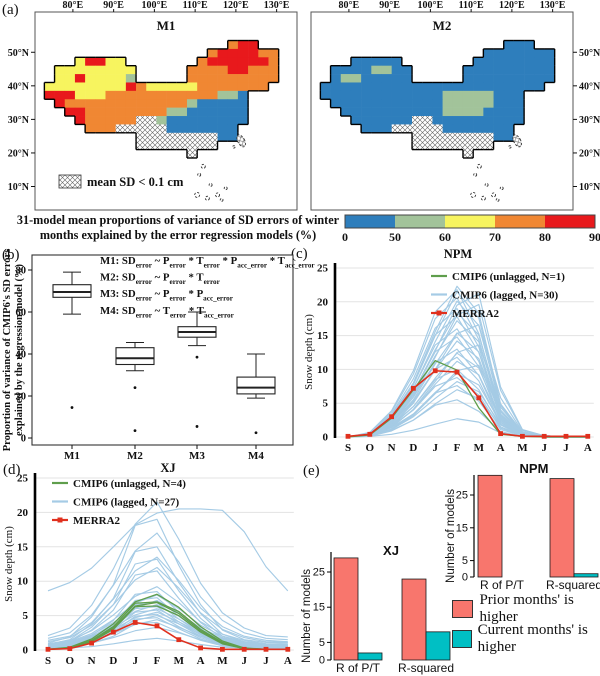 The image size is (600, 676). What do you see at coordinates (160, 279) in the screenshot?
I see `model-formula: M2: SDerror​ ~ Perror​ * Terror​` at bounding box center [160, 279].